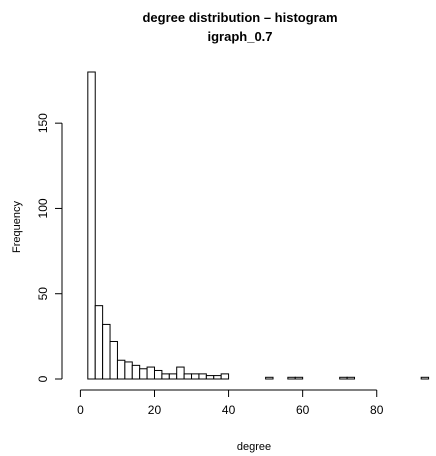  Describe the element at coordinates (303, 410) in the screenshot. I see `x-tick-label: 60` at that location.